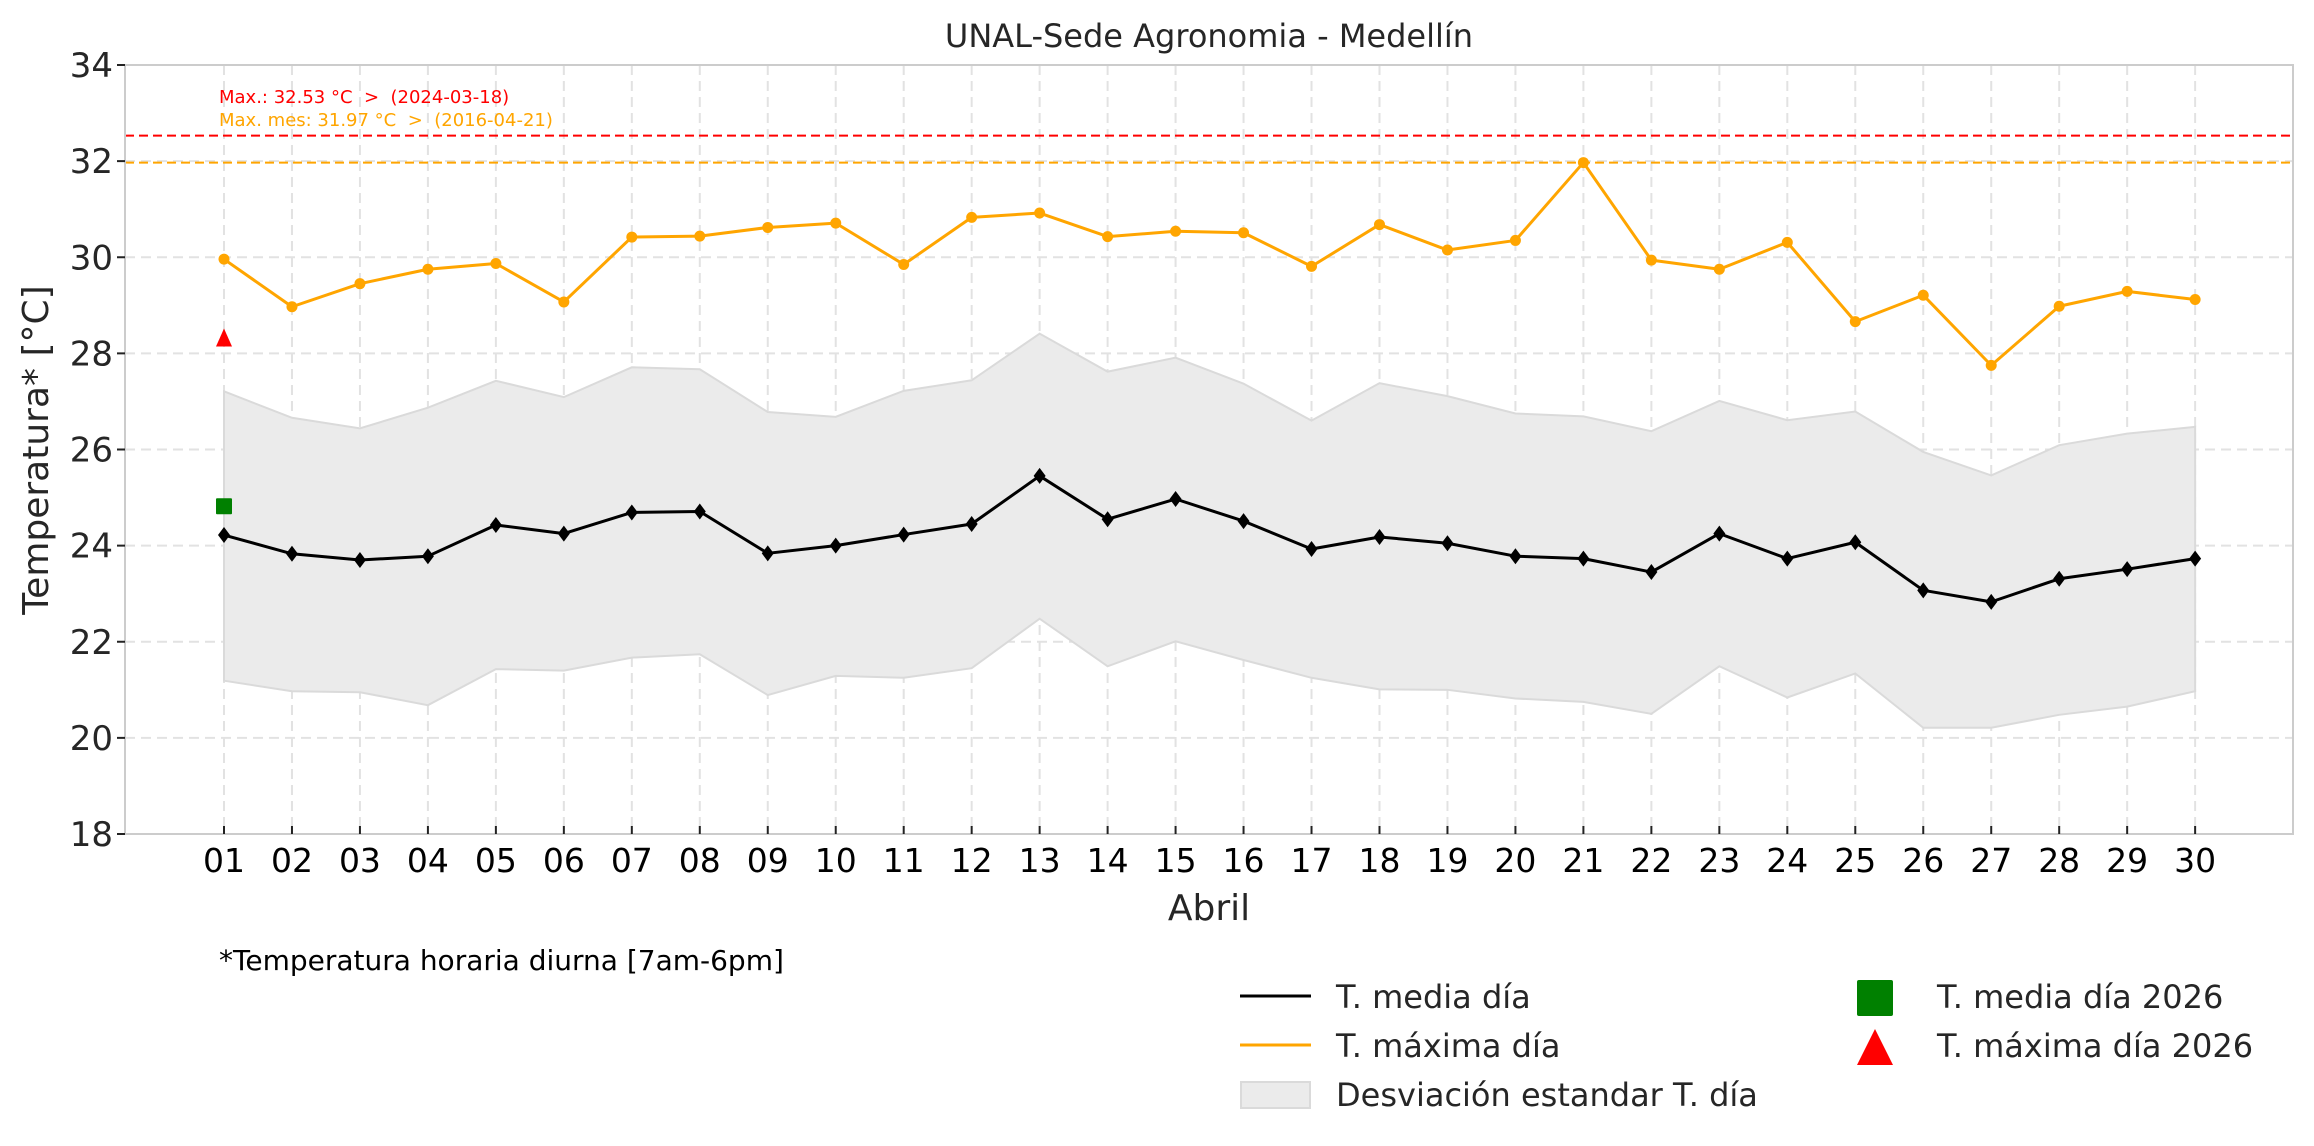  Describe the element at coordinates (91, 451) in the screenshot. I see `y-tick-label: 26` at that location.